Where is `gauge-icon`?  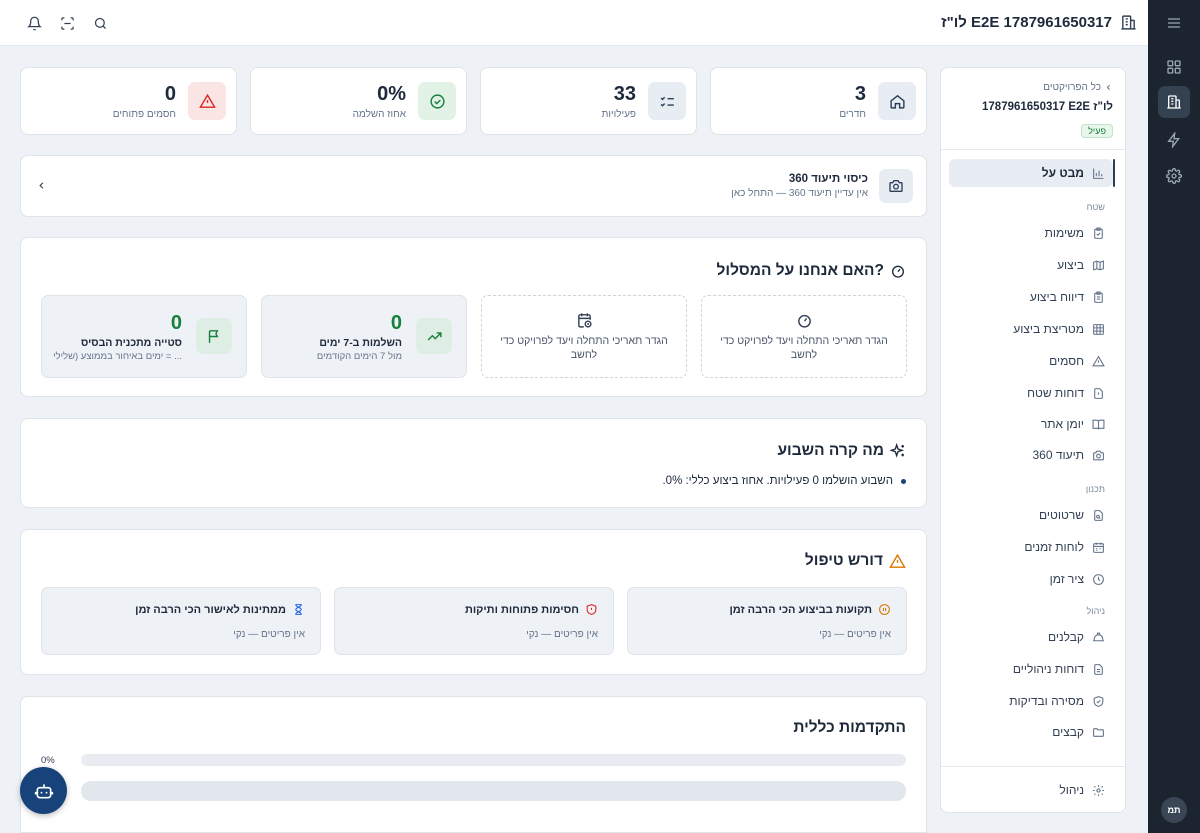 gauge-icon is located at coordinates (804, 320).